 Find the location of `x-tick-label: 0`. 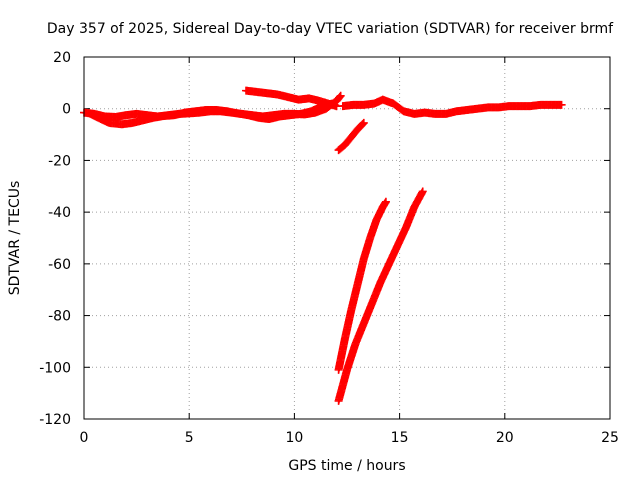

x-tick-label: 0 is located at coordinates (84, 438).